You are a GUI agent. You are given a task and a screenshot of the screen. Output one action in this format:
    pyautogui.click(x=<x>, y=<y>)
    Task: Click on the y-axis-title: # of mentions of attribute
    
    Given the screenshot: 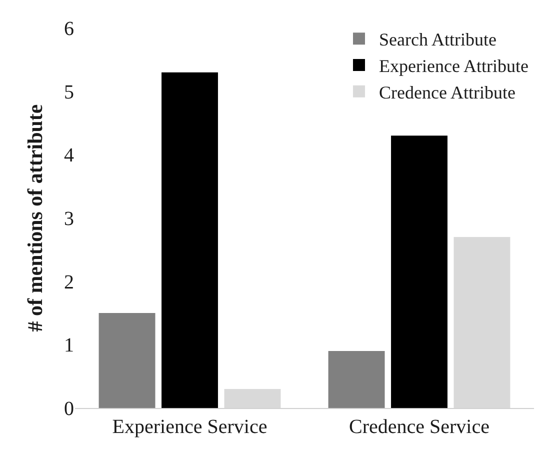 What is the action you would take?
    pyautogui.click(x=35, y=218)
    